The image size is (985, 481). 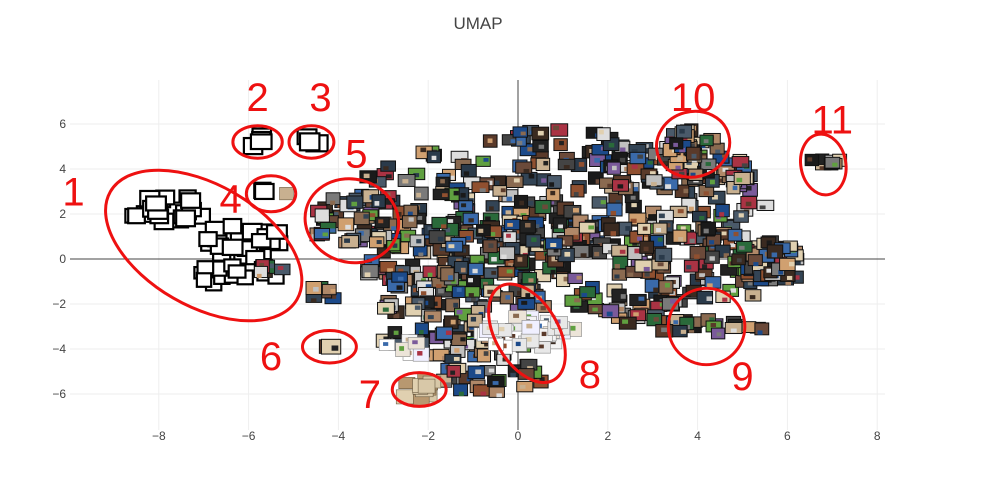 What do you see at coordinates (159, 436) in the screenshot?
I see `x-tick-label: −8` at bounding box center [159, 436].